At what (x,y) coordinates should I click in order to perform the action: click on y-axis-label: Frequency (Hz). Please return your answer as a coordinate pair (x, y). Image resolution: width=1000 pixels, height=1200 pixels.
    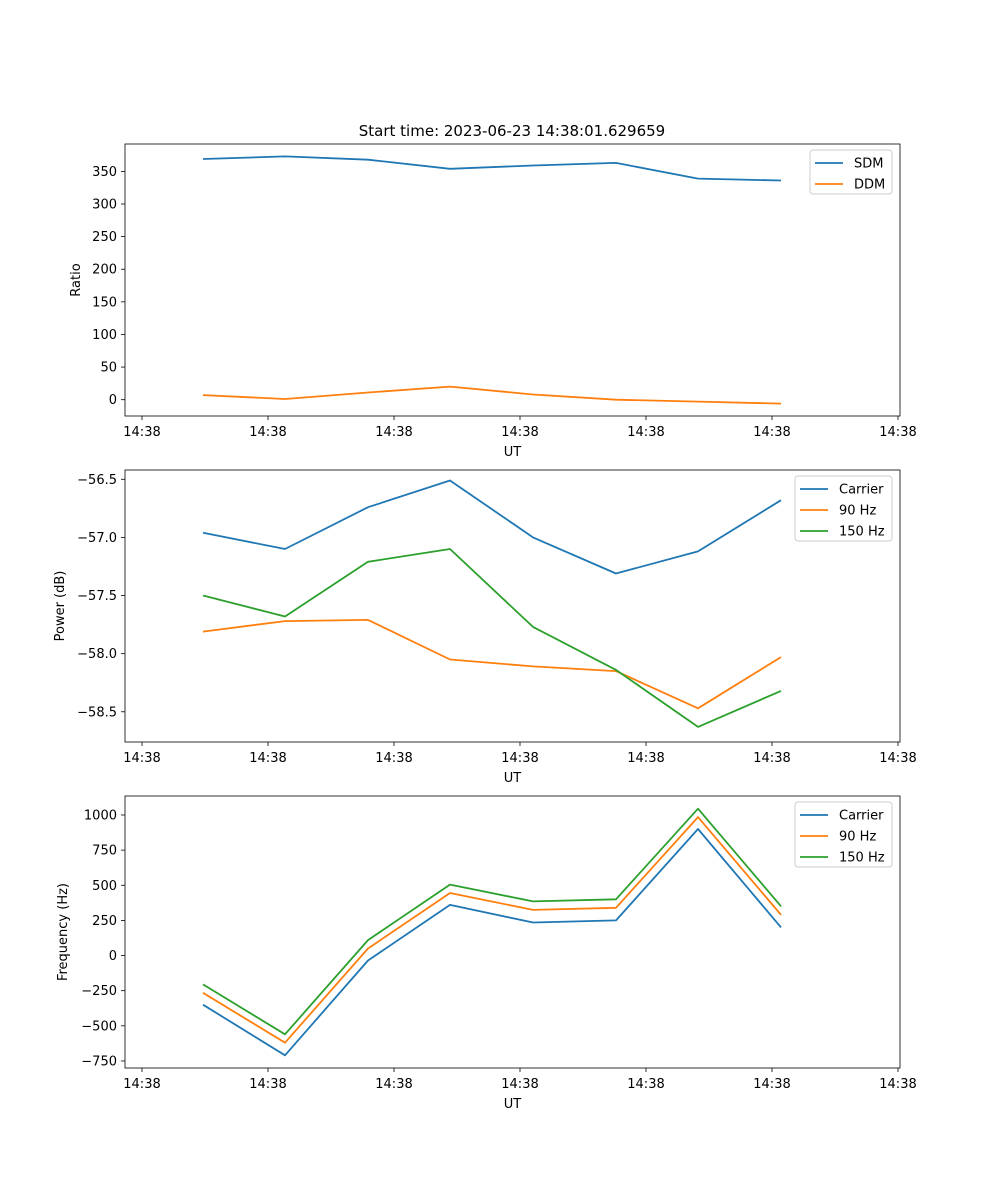
    Looking at the image, I should click on (63, 932).